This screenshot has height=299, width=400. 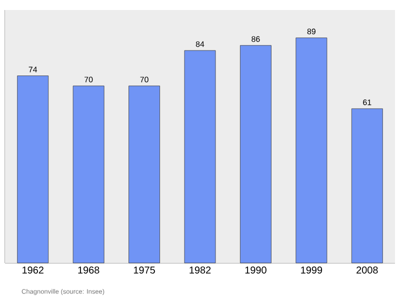 What do you see at coordinates (255, 270) in the screenshot?
I see `x-tick-label: 1990` at bounding box center [255, 270].